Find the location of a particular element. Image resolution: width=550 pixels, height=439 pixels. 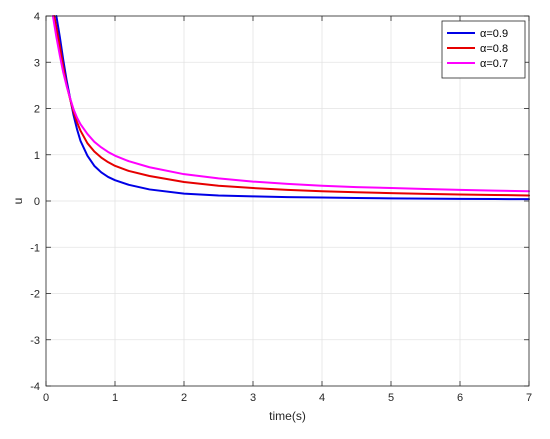

y-tick-label: -3 is located at coordinates (35, 341).